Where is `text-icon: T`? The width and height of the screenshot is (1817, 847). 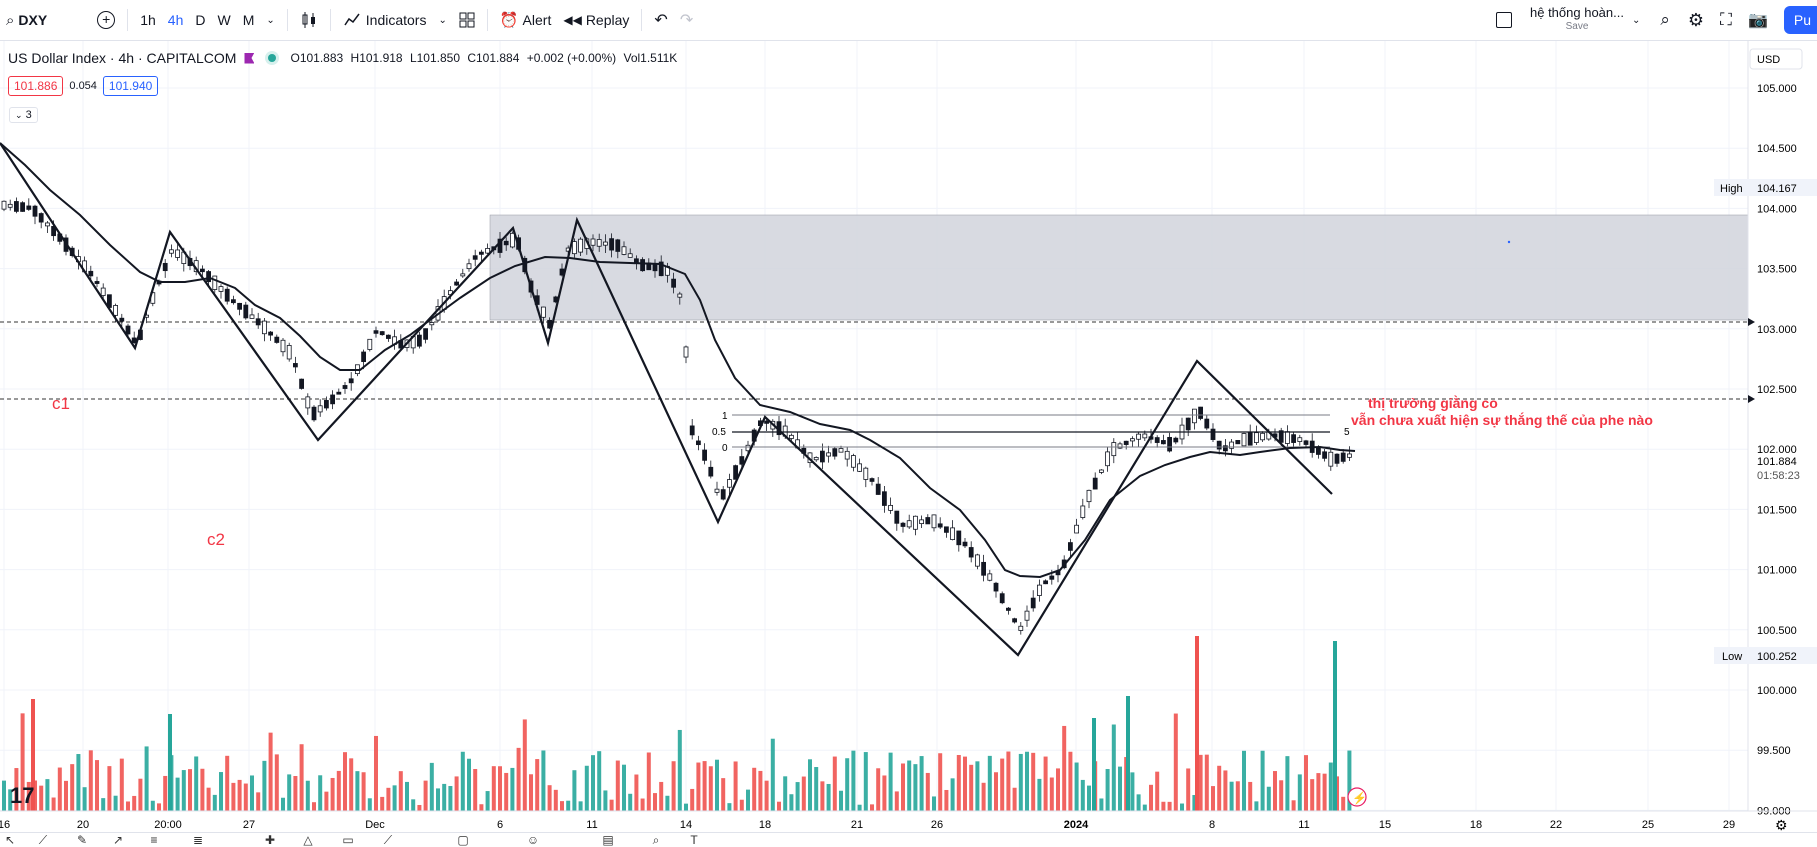
text-icon: T is located at coordinates (694, 840).